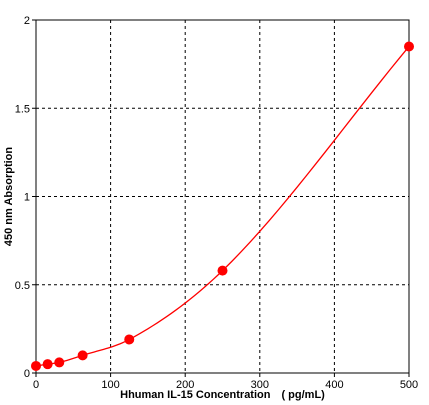 This screenshot has width=429, height=405. I want to click on x-tick-label: 200, so click(185, 385).